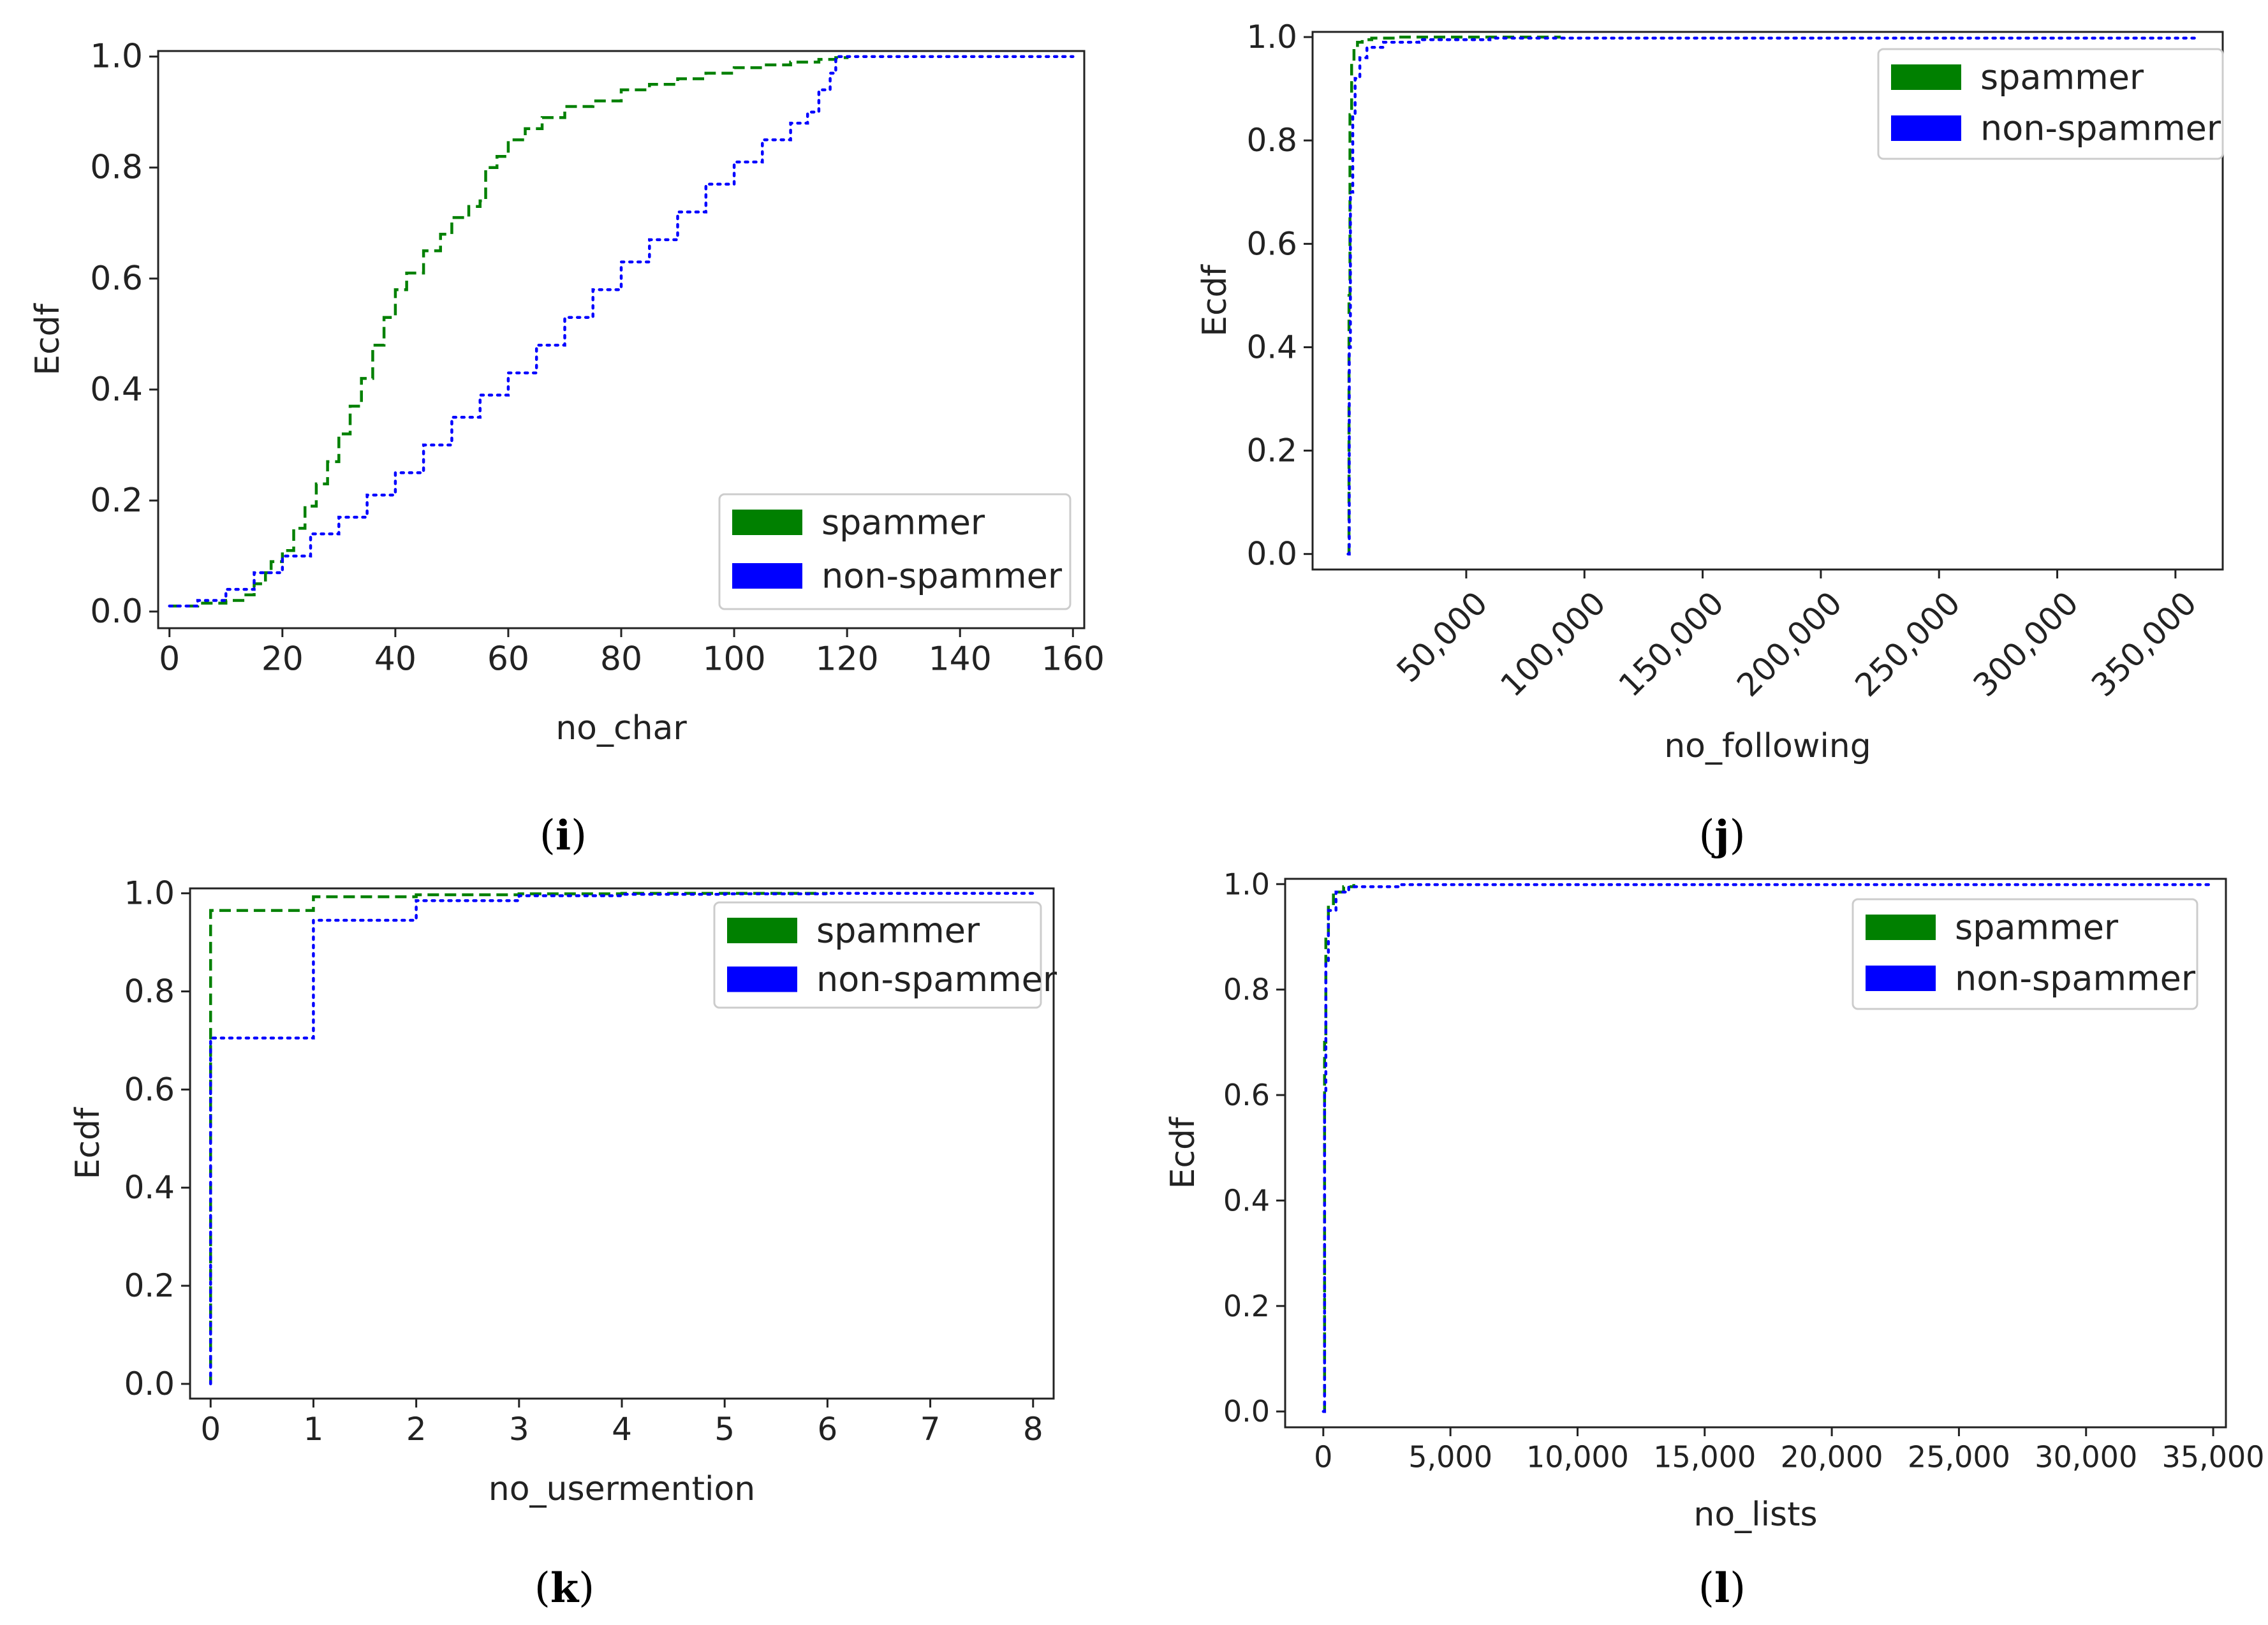 This screenshot has height=1625, width=2268. Describe the element at coordinates (116, 390) in the screenshot. I see `y-tick-label-i: 0.4` at that location.